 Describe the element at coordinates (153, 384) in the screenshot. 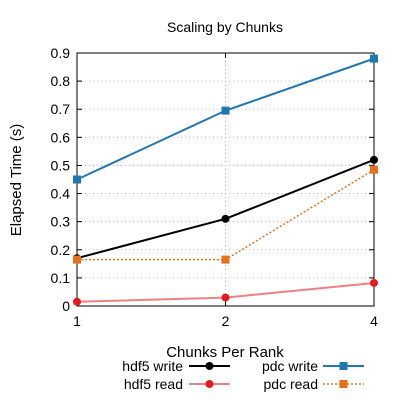

I see `legend-label: hdf5 read` at that location.